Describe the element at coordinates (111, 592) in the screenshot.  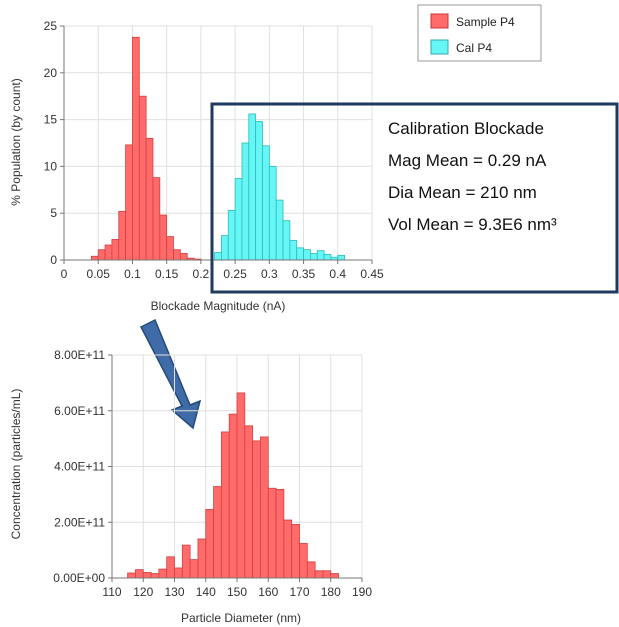
I see `x-tick-label: 110` at that location.